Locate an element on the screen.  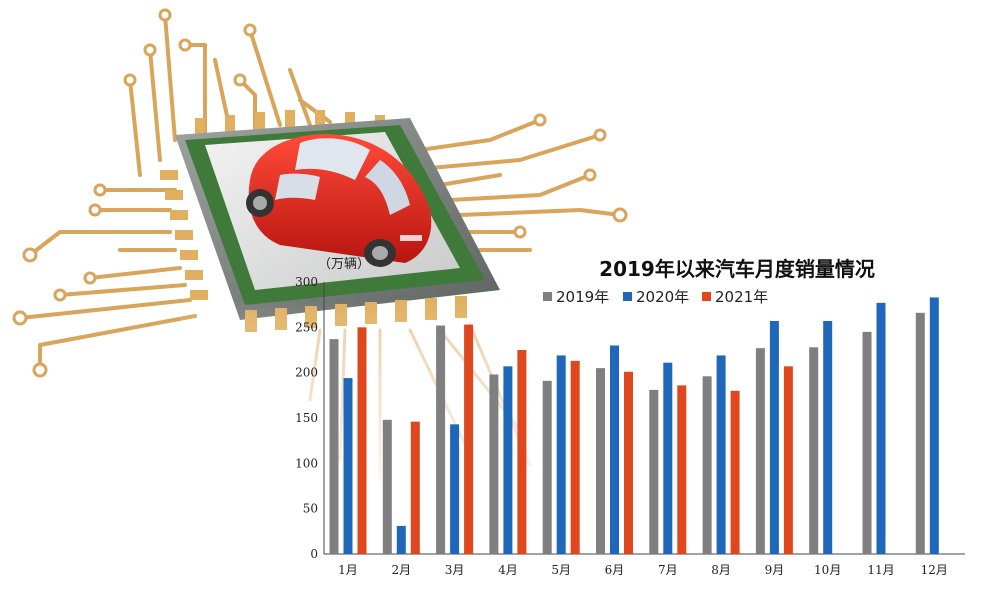
y-tick-label: 150 is located at coordinates (306, 418).